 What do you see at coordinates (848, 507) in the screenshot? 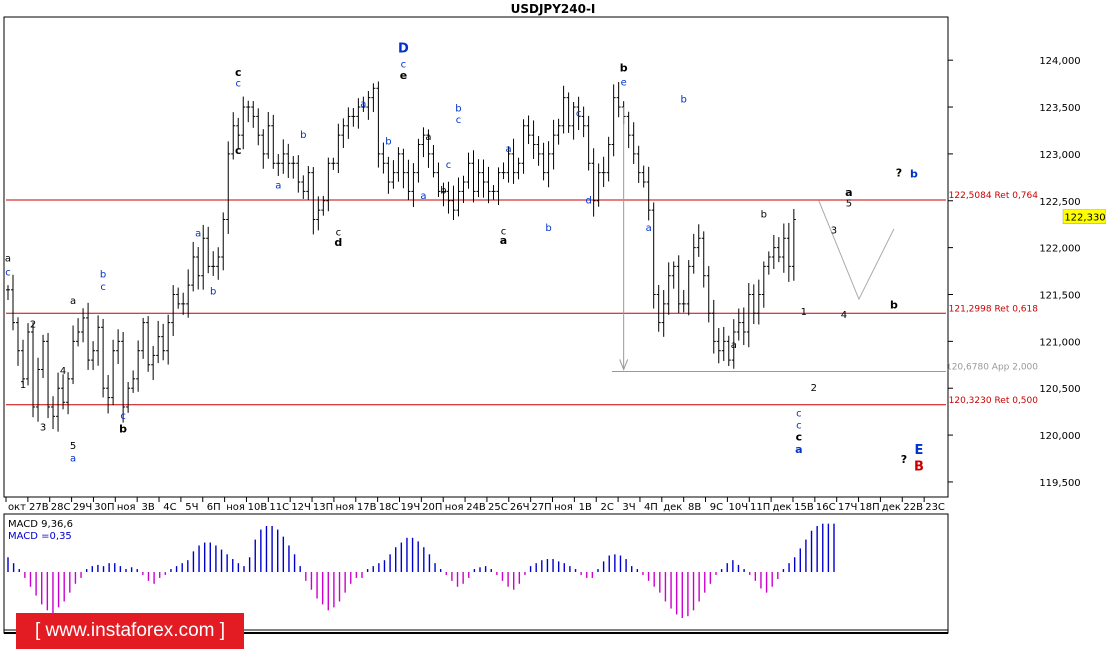
I see `x-tick-label: 17Ч` at bounding box center [848, 507].